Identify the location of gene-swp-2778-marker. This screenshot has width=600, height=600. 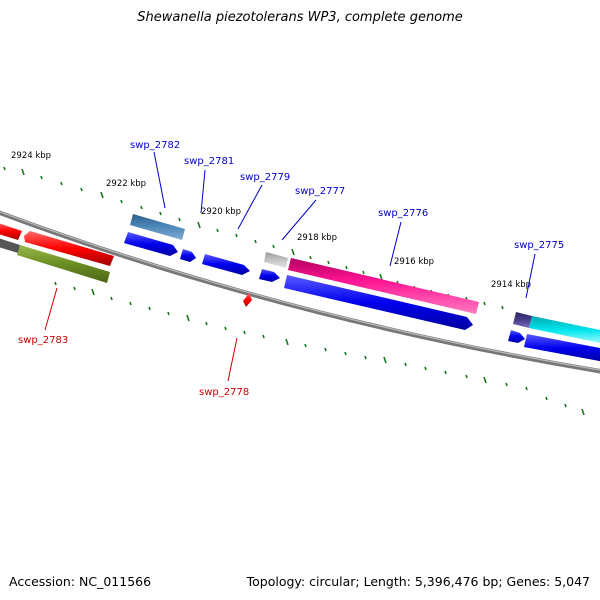
(247, 300).